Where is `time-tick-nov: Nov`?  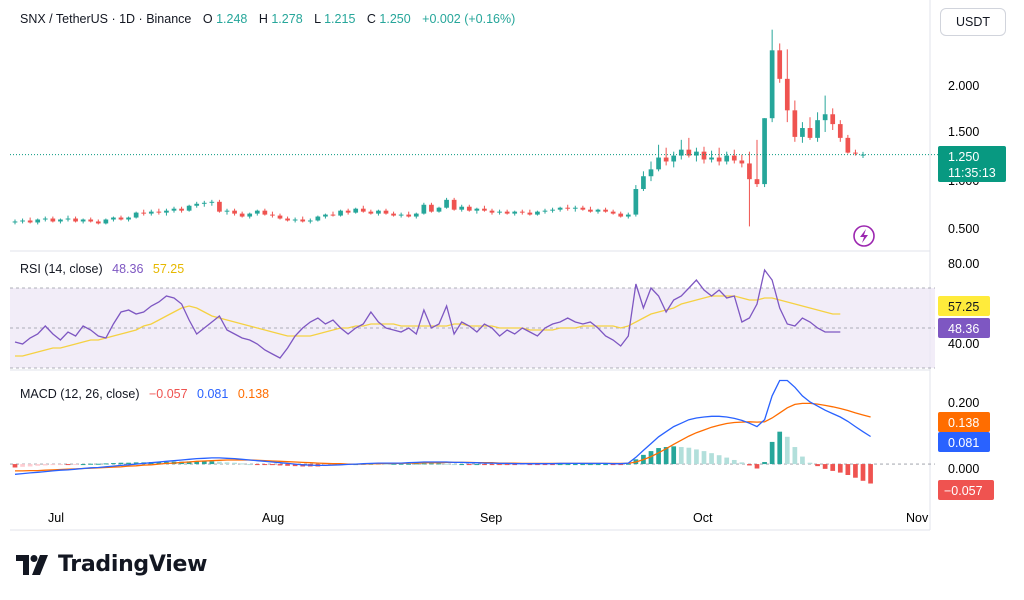
time-tick-nov: Nov is located at coordinates (917, 518).